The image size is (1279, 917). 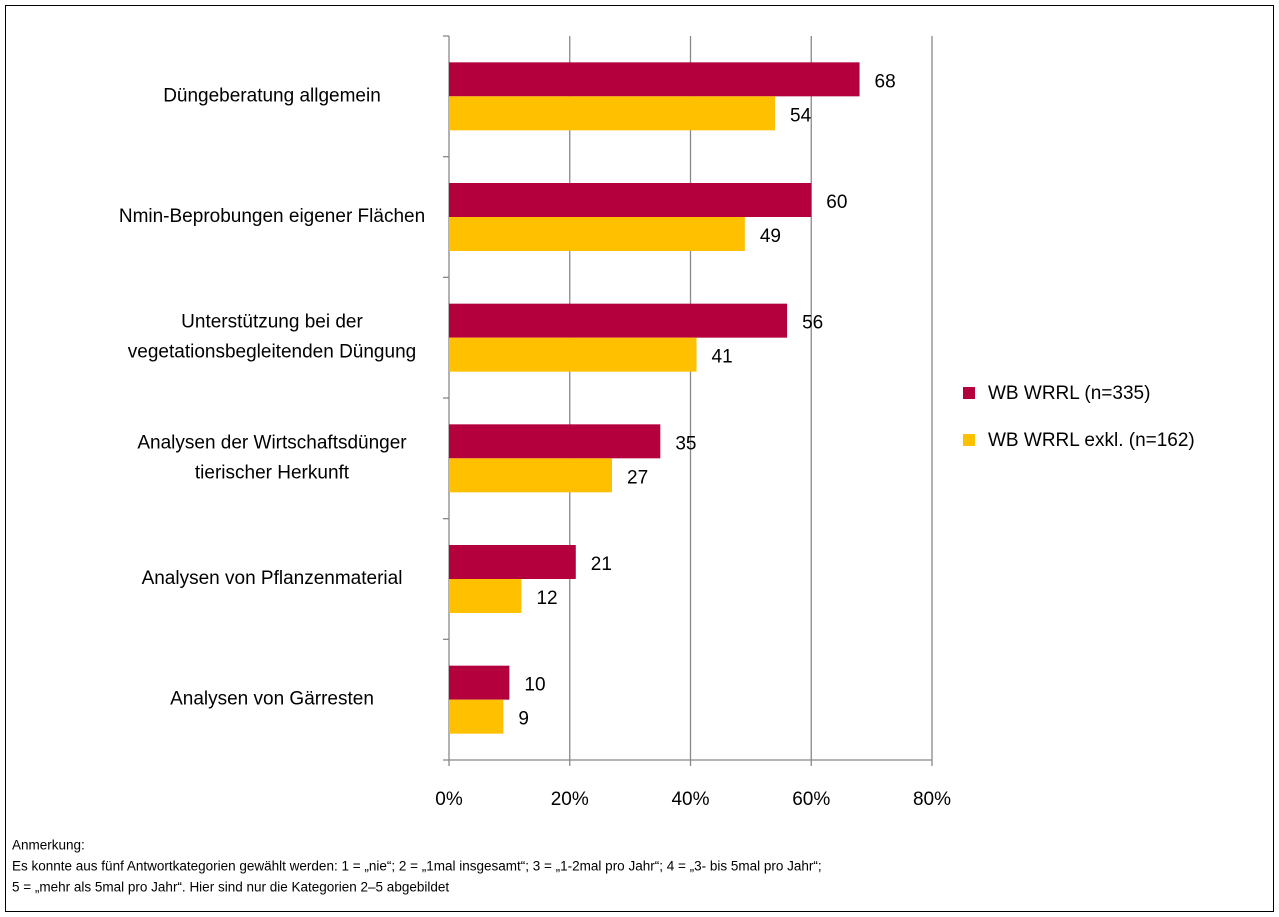 What do you see at coordinates (932, 799) in the screenshot?
I see `x-tick-label: 80%` at bounding box center [932, 799].